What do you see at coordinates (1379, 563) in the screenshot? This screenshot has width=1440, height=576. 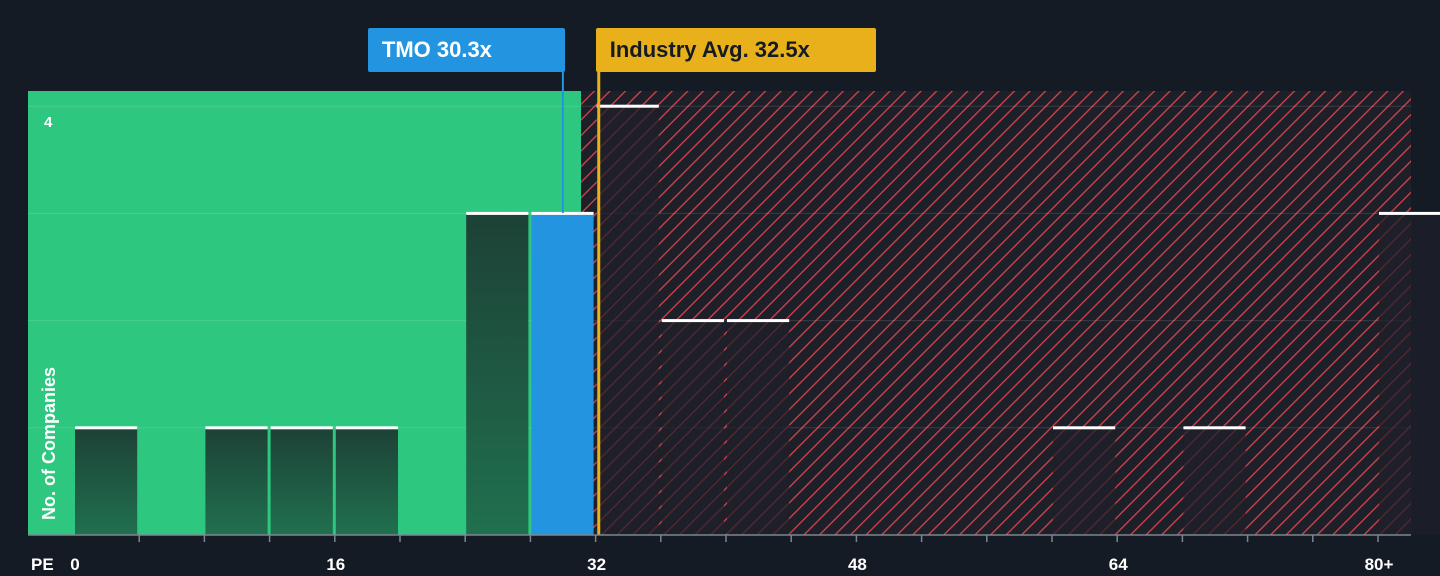 I see `x-tick-label: 80+` at bounding box center [1379, 563].